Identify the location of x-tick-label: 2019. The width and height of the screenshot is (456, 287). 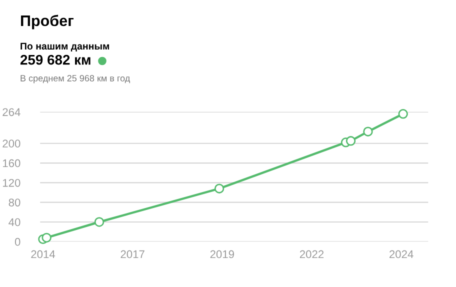
(222, 254).